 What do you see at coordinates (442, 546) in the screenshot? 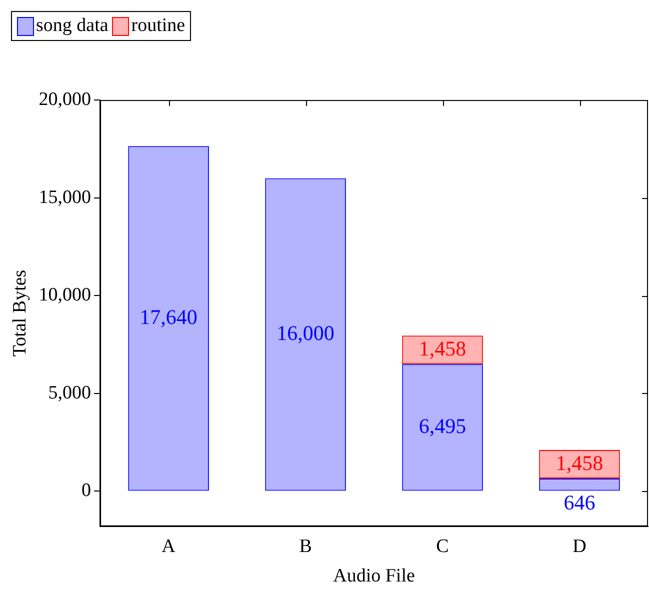
I see `x-tick-label: C` at bounding box center [442, 546].